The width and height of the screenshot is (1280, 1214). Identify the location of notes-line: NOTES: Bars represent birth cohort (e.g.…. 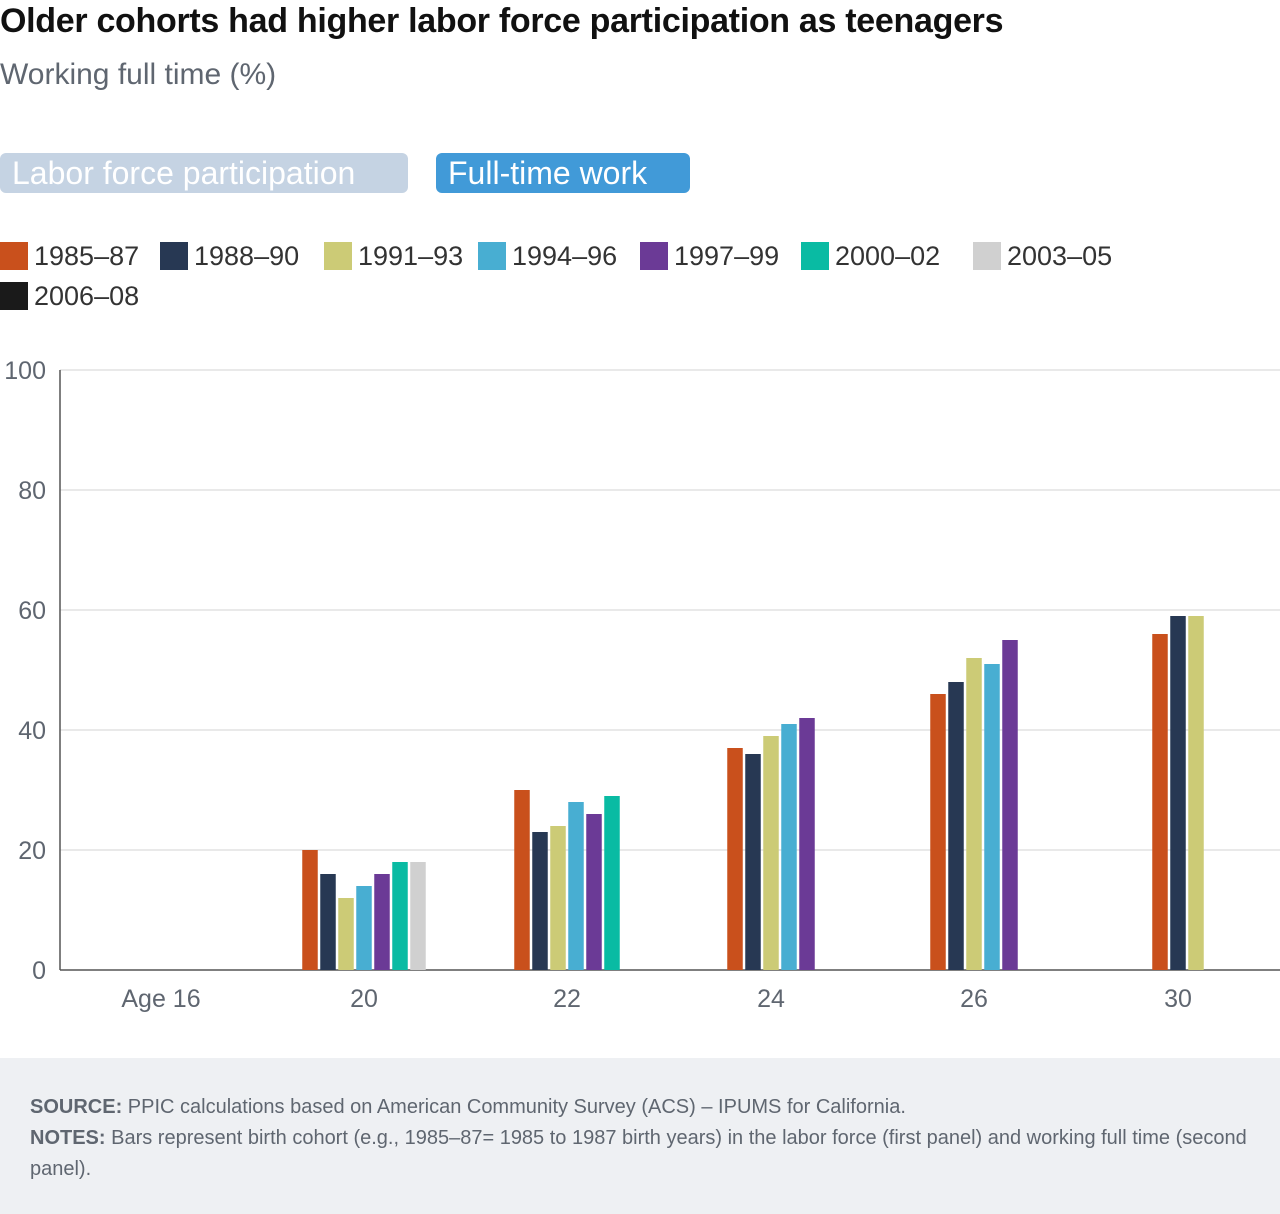
(640, 1154).